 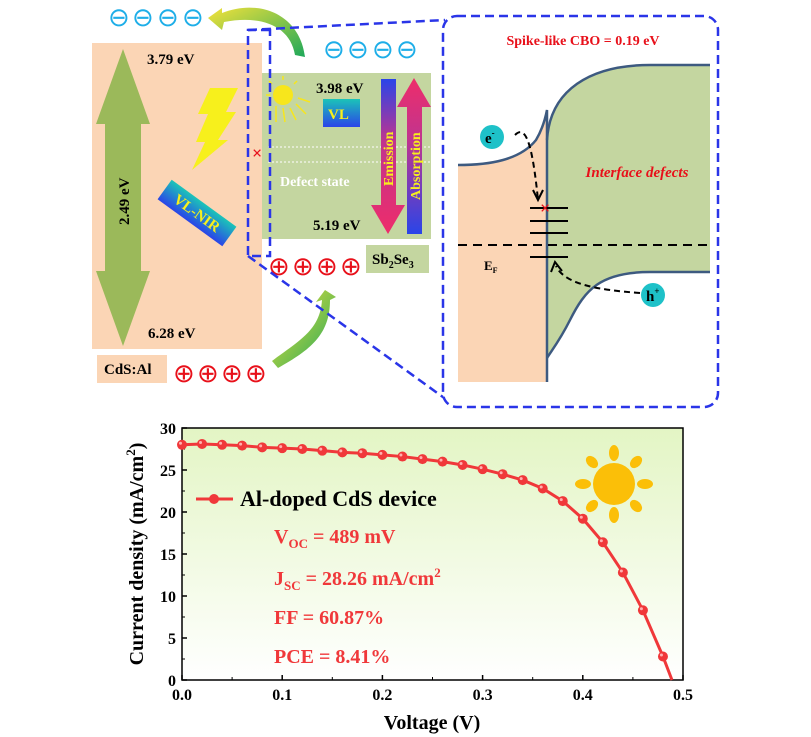 What do you see at coordinates (128, 370) in the screenshot?
I see `cds-label: CdS:Al` at bounding box center [128, 370].